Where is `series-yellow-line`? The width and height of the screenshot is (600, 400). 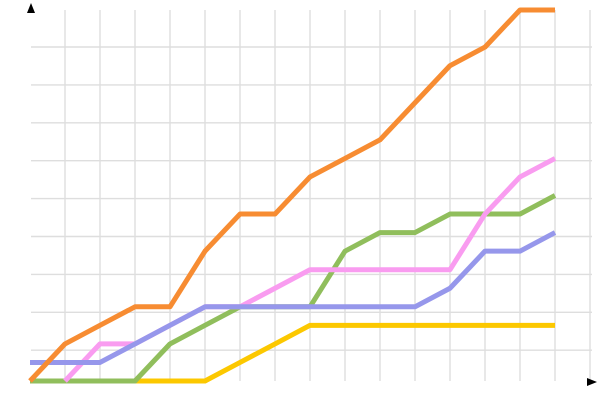 series-yellow-line is located at coordinates (292, 353).